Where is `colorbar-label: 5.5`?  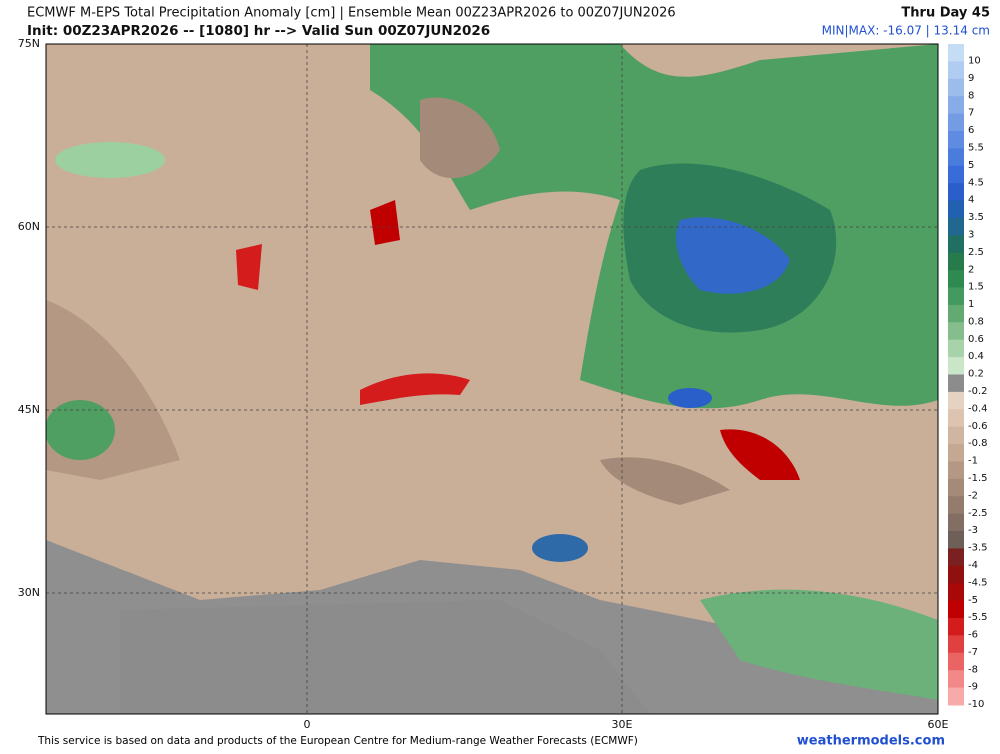
colorbar-label: 5.5 is located at coordinates (976, 147).